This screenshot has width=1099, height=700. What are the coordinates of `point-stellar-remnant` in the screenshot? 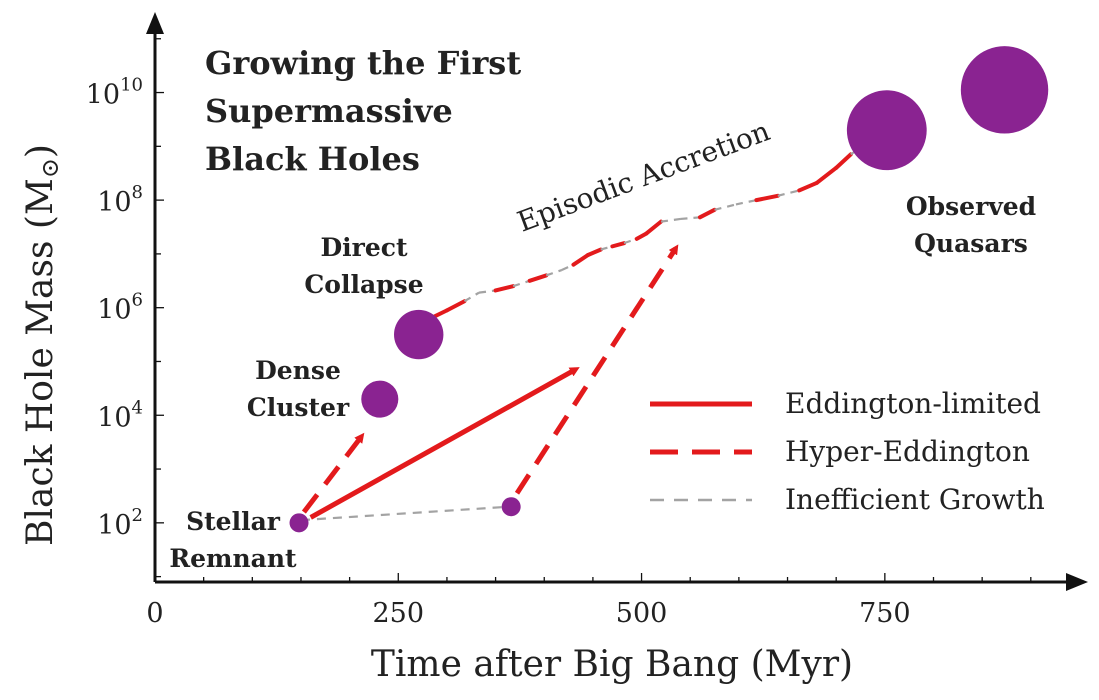 It's located at (299, 523).